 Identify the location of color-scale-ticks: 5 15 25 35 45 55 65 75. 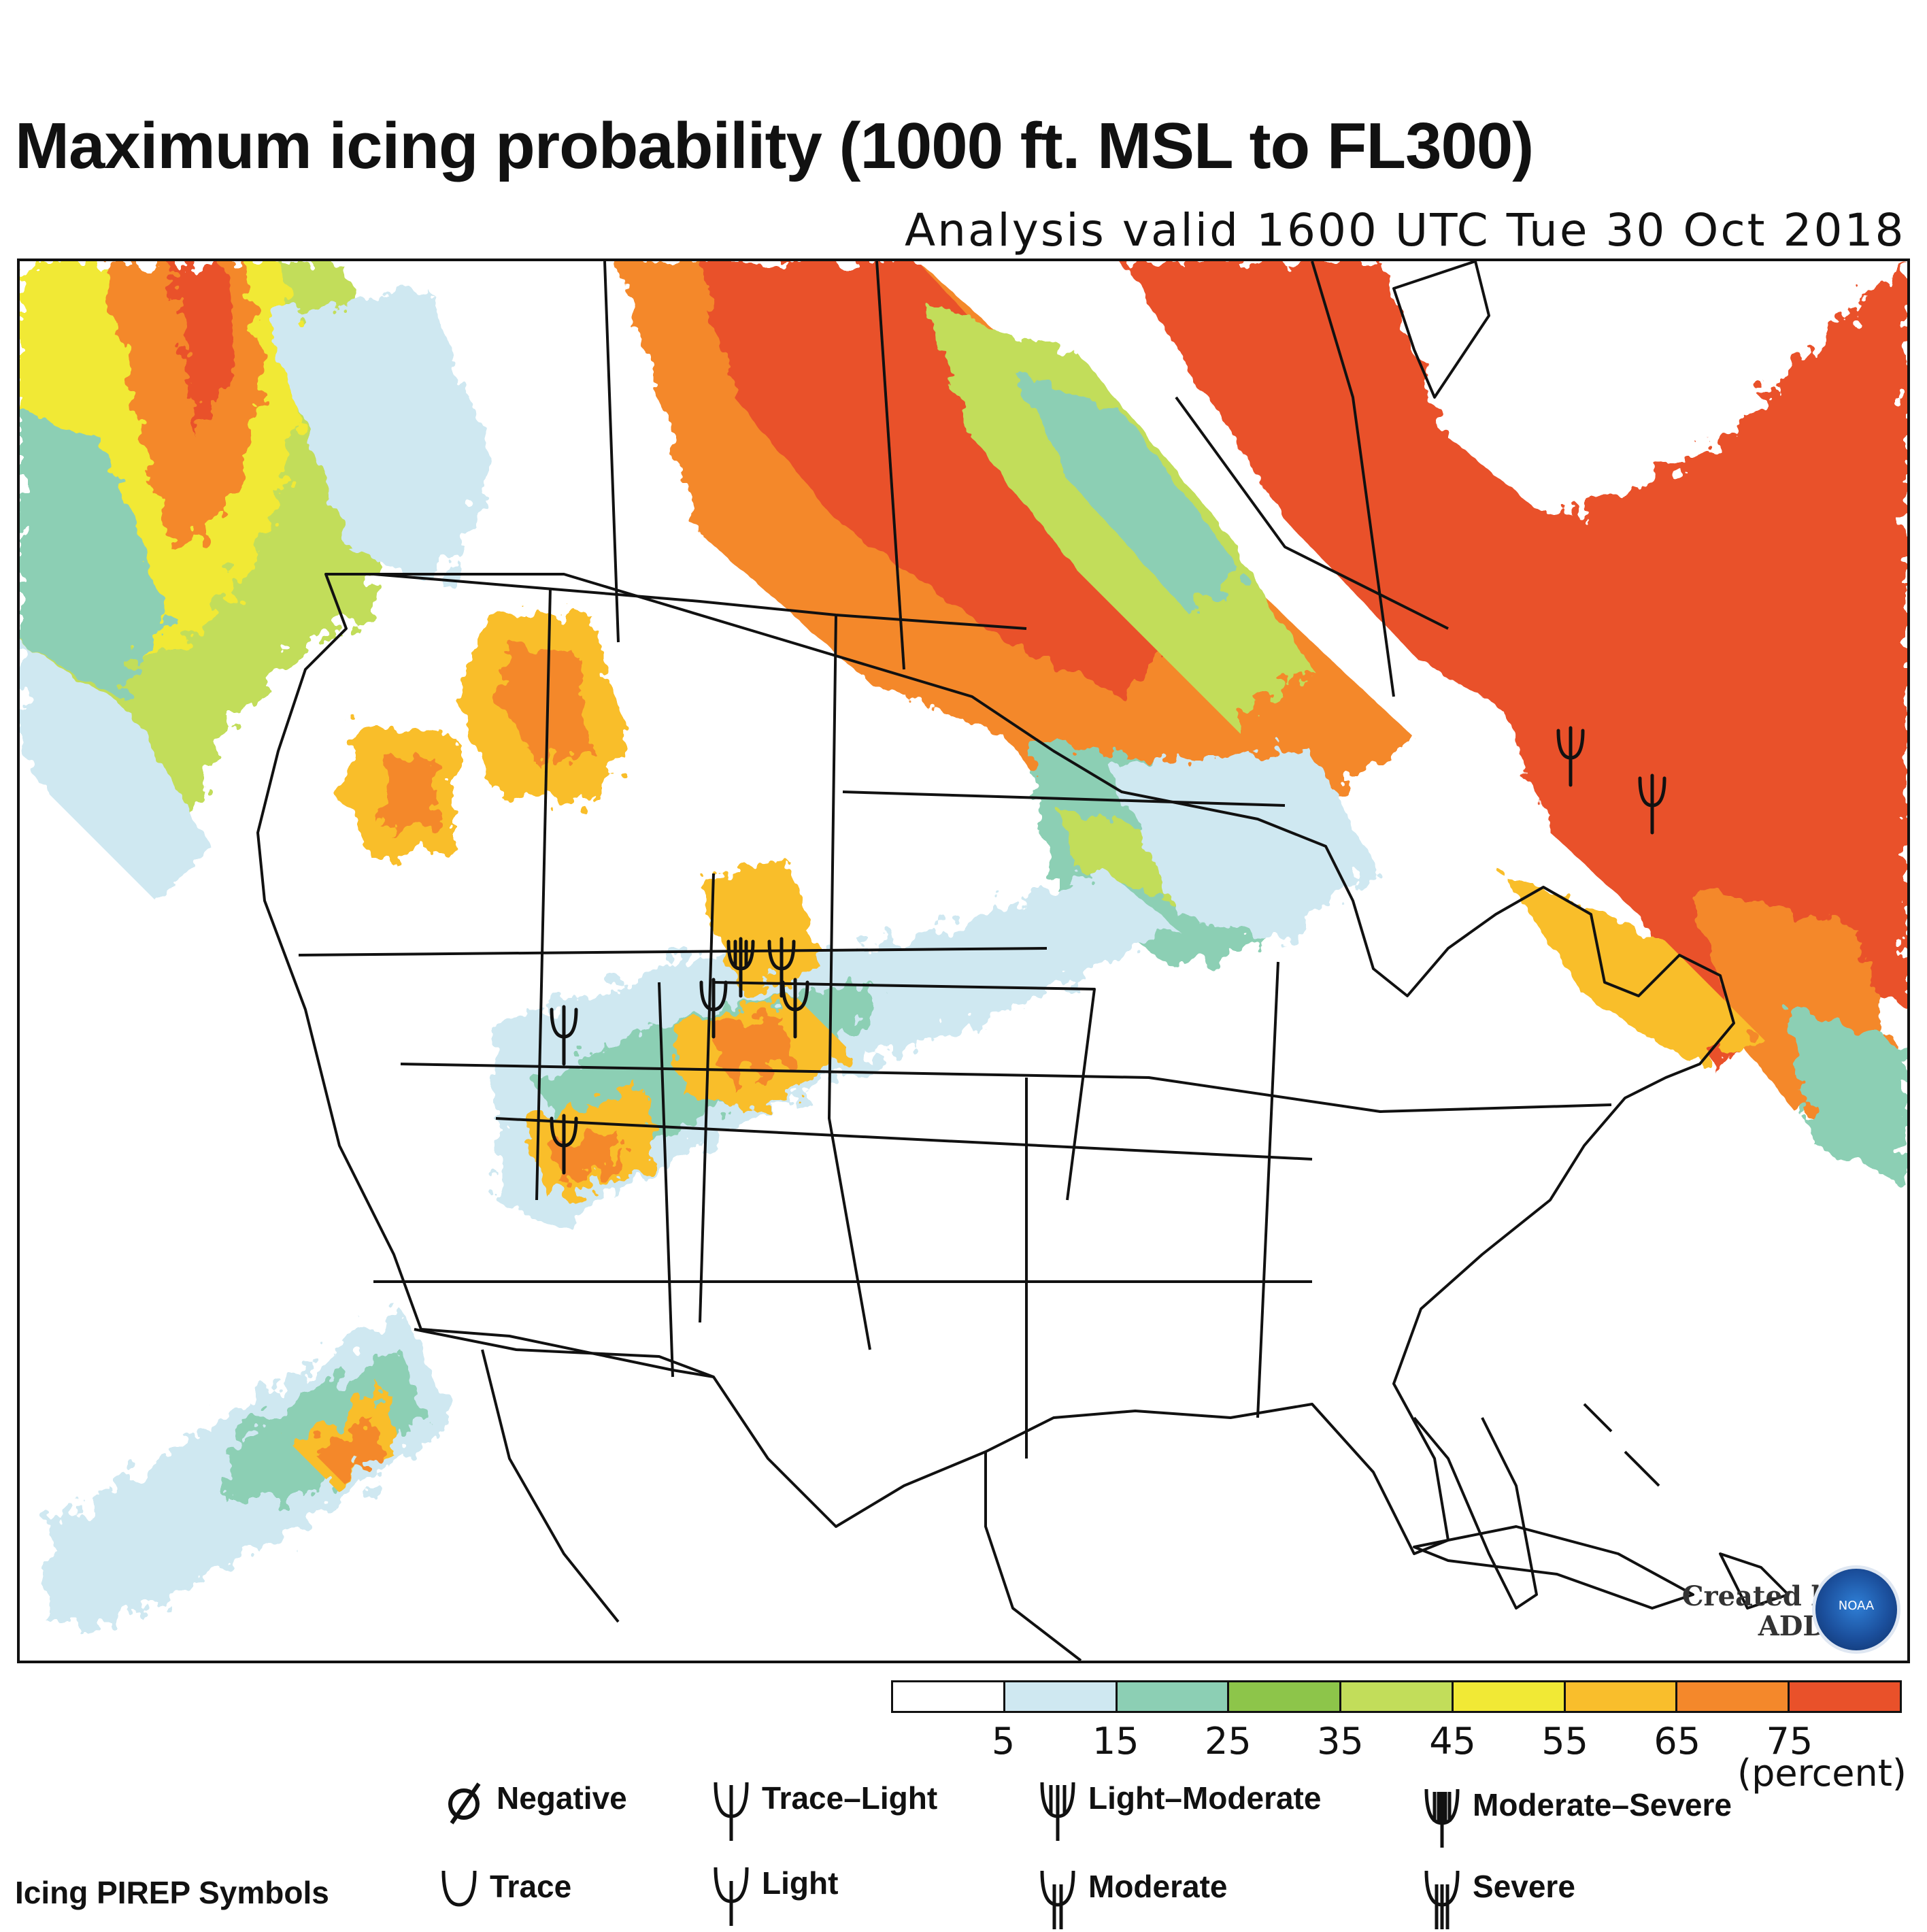
(1396, 1743).